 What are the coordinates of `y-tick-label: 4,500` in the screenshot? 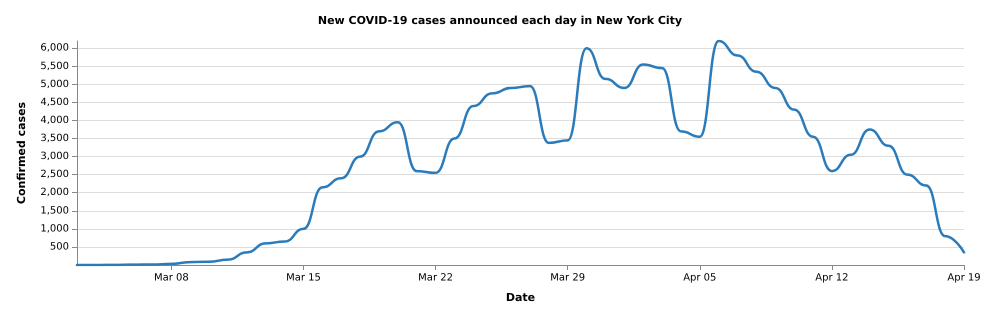 It's located at (54, 102).